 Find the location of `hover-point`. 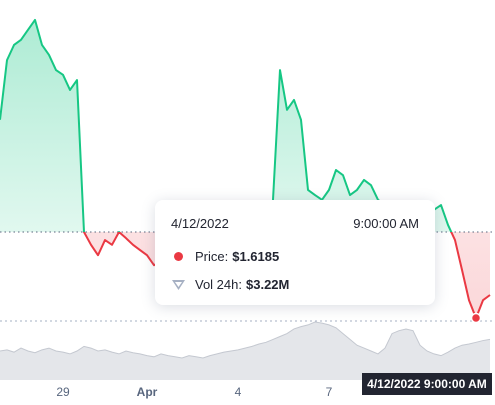

hover-point is located at coordinates (476, 318).